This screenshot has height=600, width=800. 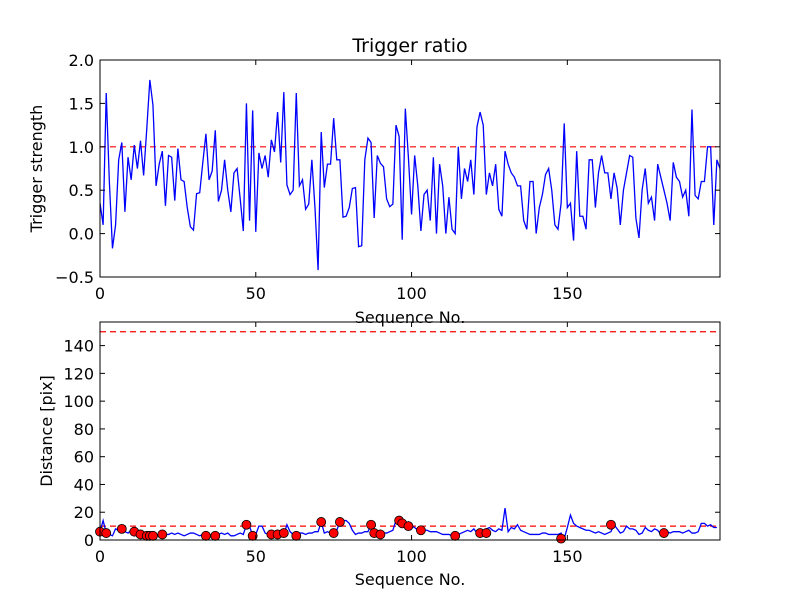 What do you see at coordinates (409, 46) in the screenshot?
I see `chart-title: Trigger ratio` at bounding box center [409, 46].